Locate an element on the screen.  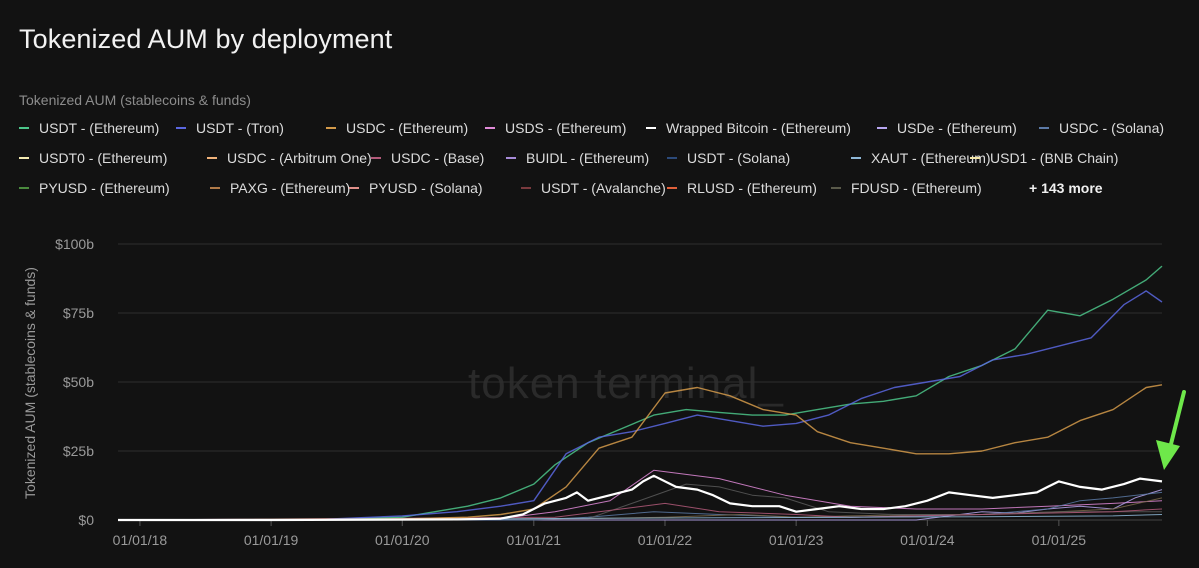
annotation-arrow is located at coordinates (1171, 430).